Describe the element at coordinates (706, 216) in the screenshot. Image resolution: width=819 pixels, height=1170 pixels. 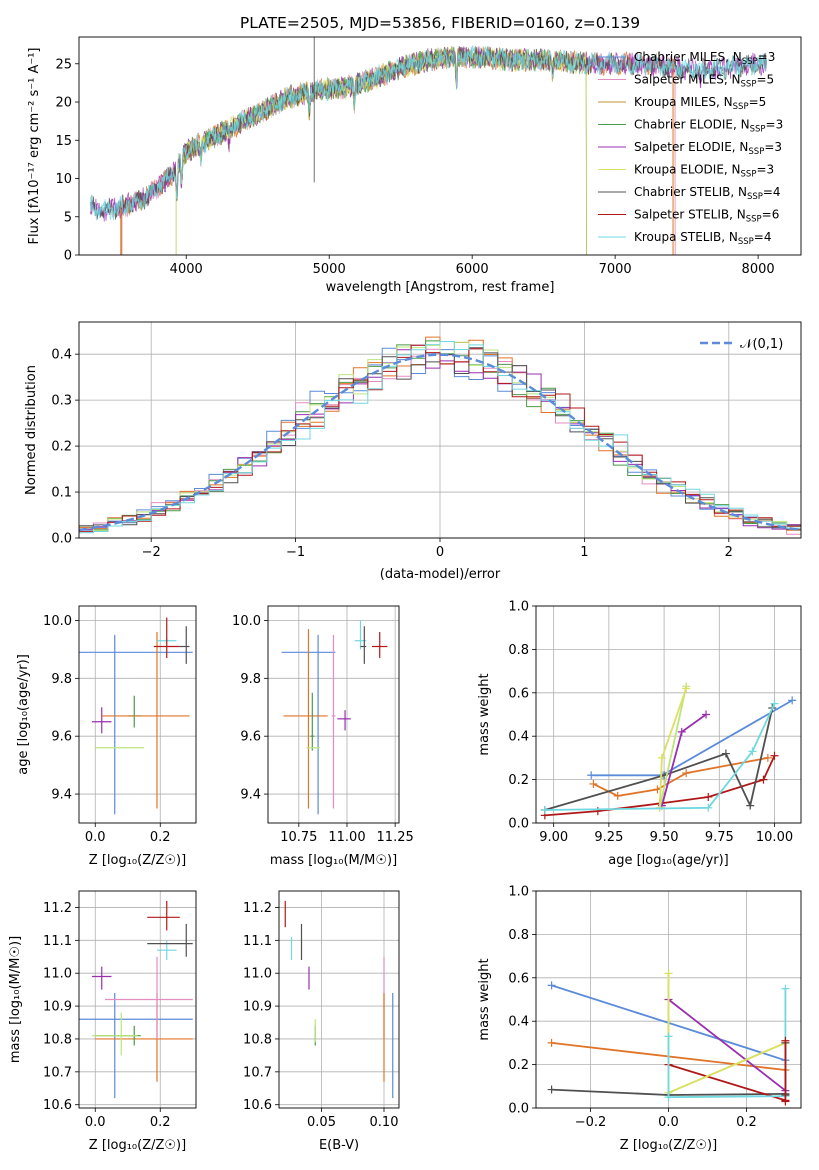
I see `legend-entry: Salpeter STELIB, NSSP=6` at that location.